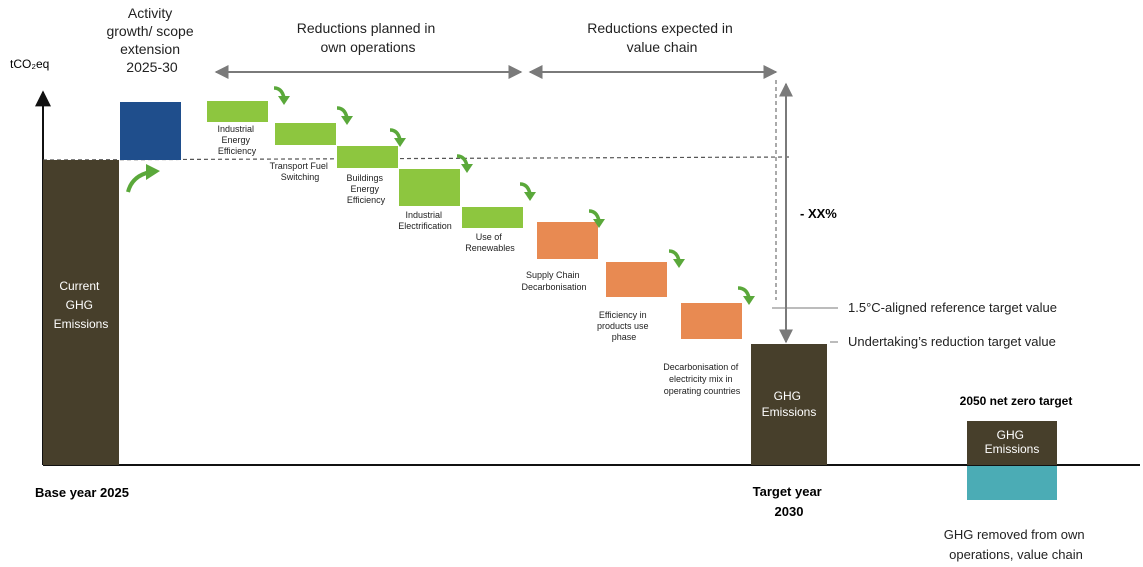 Image resolution: width=1143 pixels, height=567 pixels. Describe the element at coordinates (952, 307) in the screenshot. I see `aligned-reference-label: 1.5°C-aligned reference target value` at that location.